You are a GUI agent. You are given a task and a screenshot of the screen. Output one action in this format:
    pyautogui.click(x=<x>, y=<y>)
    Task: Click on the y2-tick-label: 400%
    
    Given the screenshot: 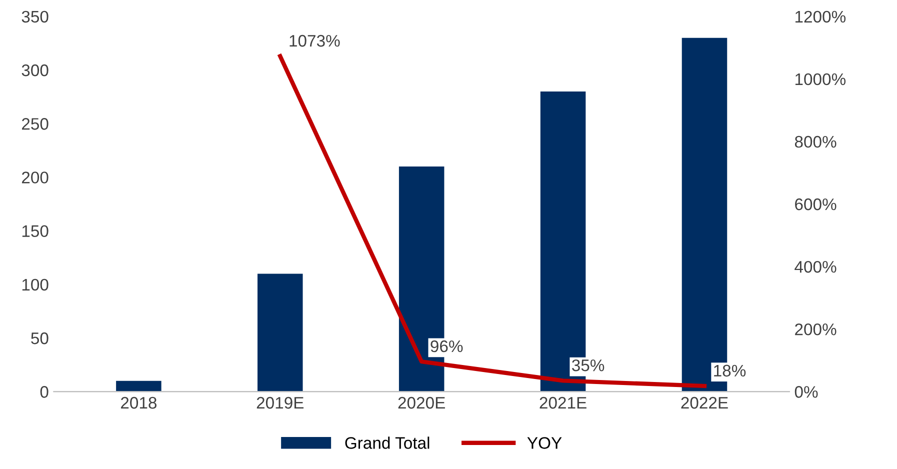 What is the action you would take?
    pyautogui.click(x=815, y=266)
    